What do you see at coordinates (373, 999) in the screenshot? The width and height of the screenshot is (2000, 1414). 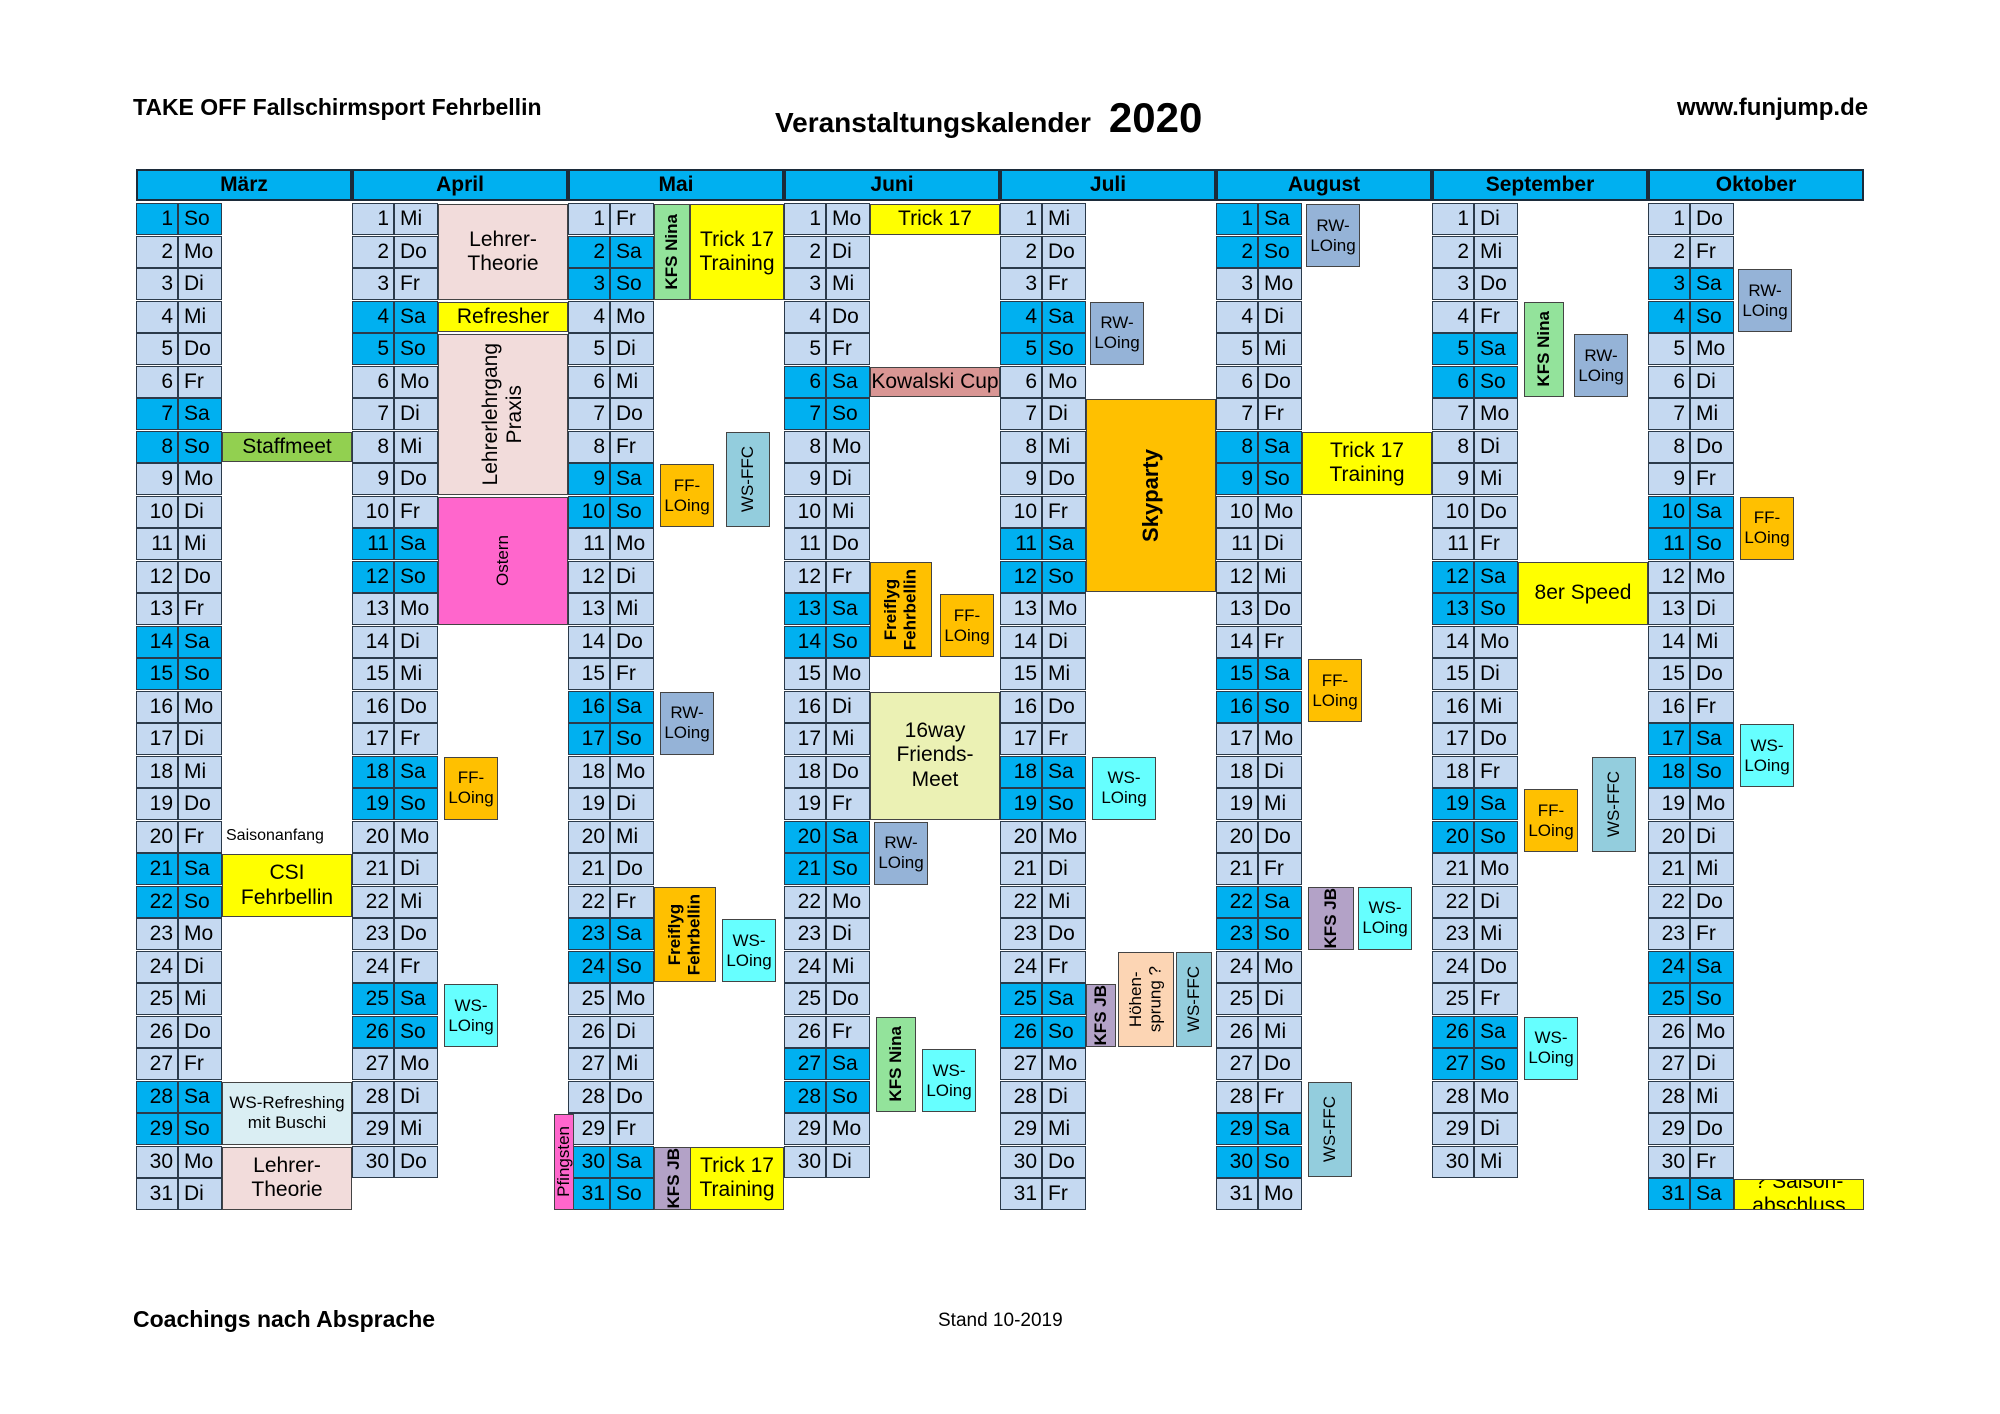 I see `day-number: 25` at bounding box center [373, 999].